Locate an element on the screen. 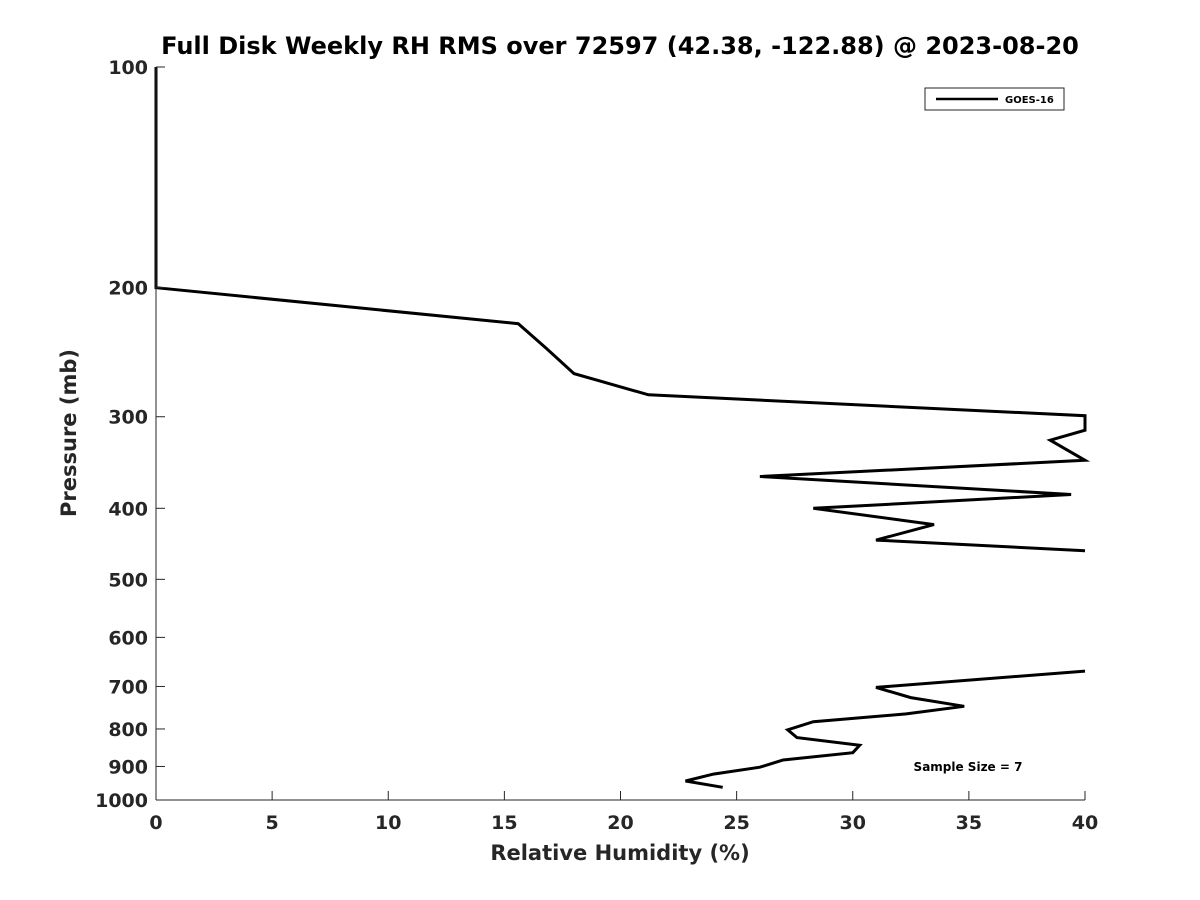  x-axis-ticks: 0 5 10 15 20 25 30 35 40 is located at coordinates (623, 812).